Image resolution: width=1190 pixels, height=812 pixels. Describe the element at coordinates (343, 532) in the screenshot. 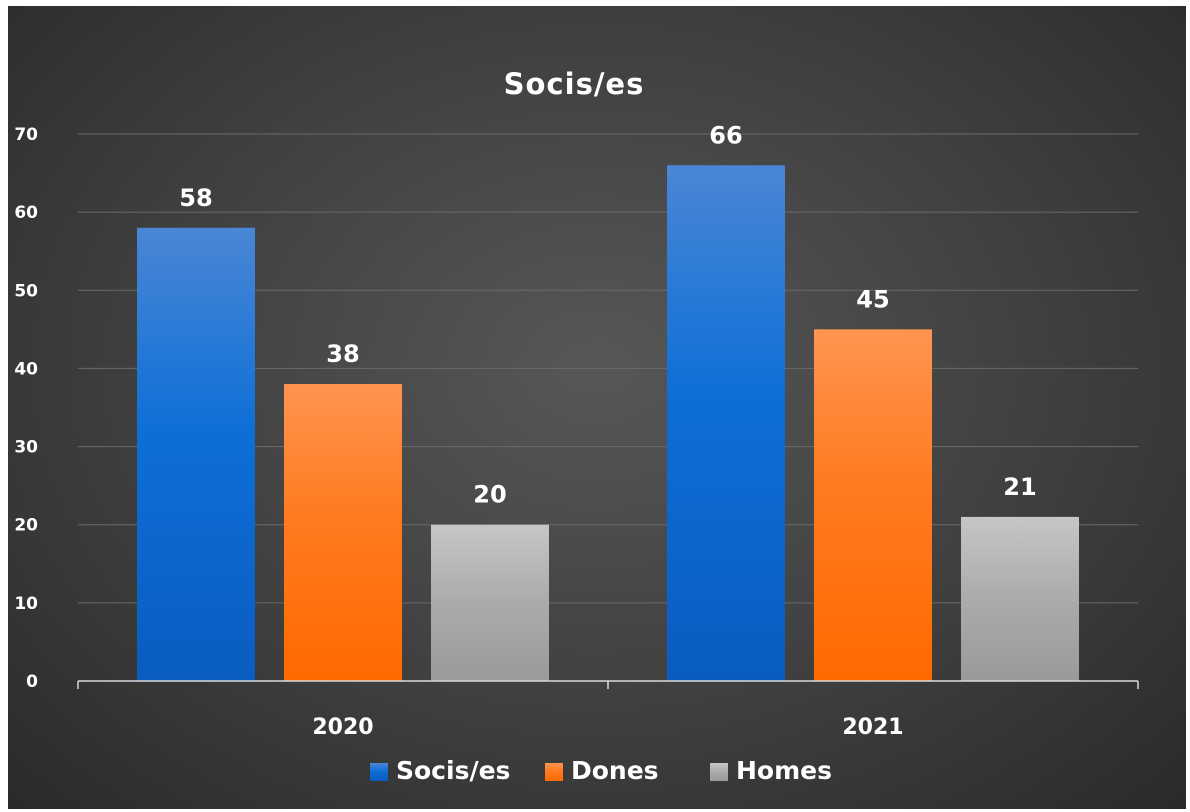

I see `bar-dones-2020` at that location.